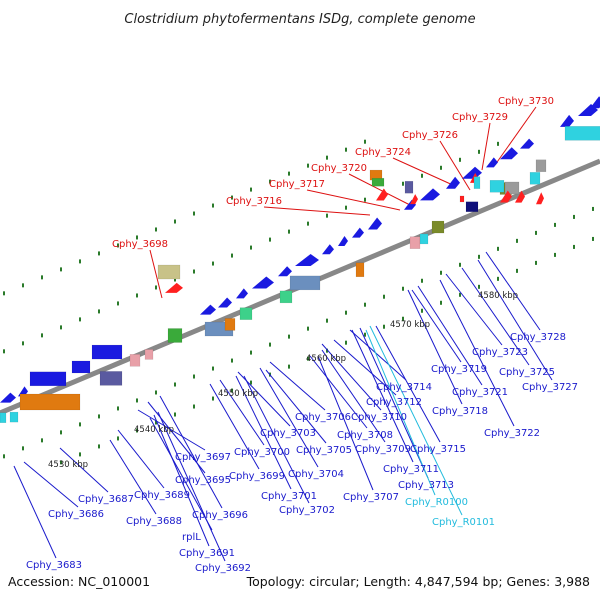  What do you see at coordinates (288, 433) in the screenshot?
I see `gene-label-blue: Cphy_3703` at bounding box center [288, 433].